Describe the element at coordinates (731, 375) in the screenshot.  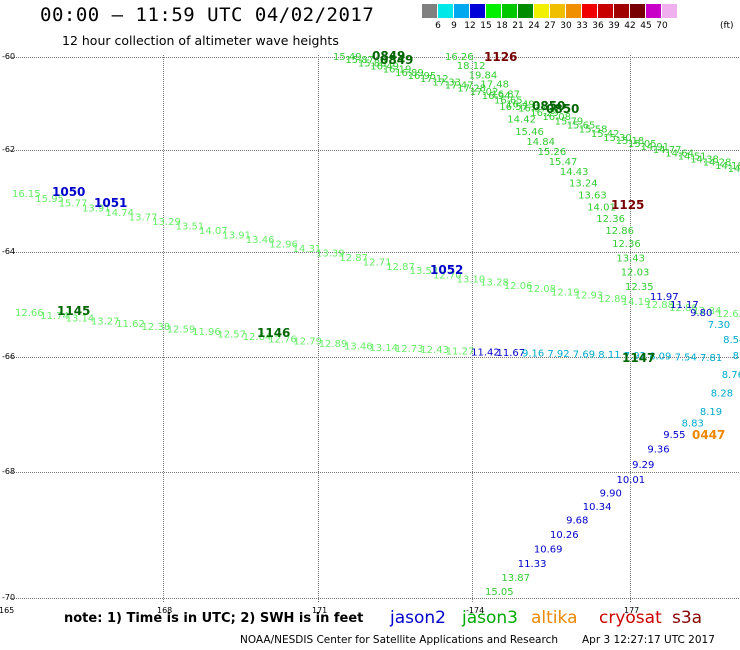
I see `swh-value-label: 8.76` at that location.